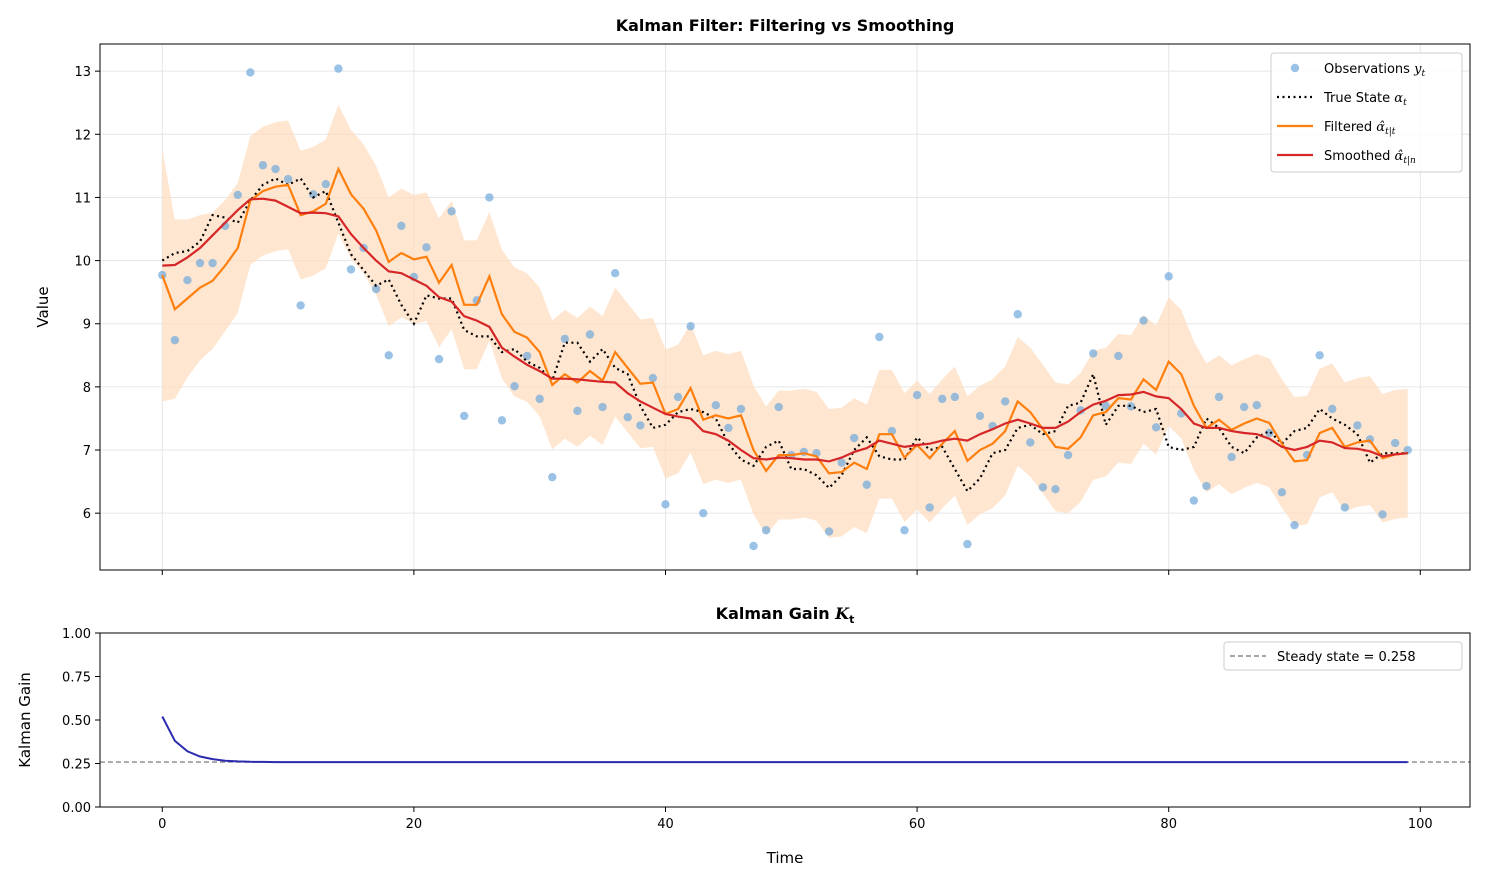  What do you see at coordinates (1420, 824) in the screenshot?
I see `bottom-x-tick-label: 100` at bounding box center [1420, 824].